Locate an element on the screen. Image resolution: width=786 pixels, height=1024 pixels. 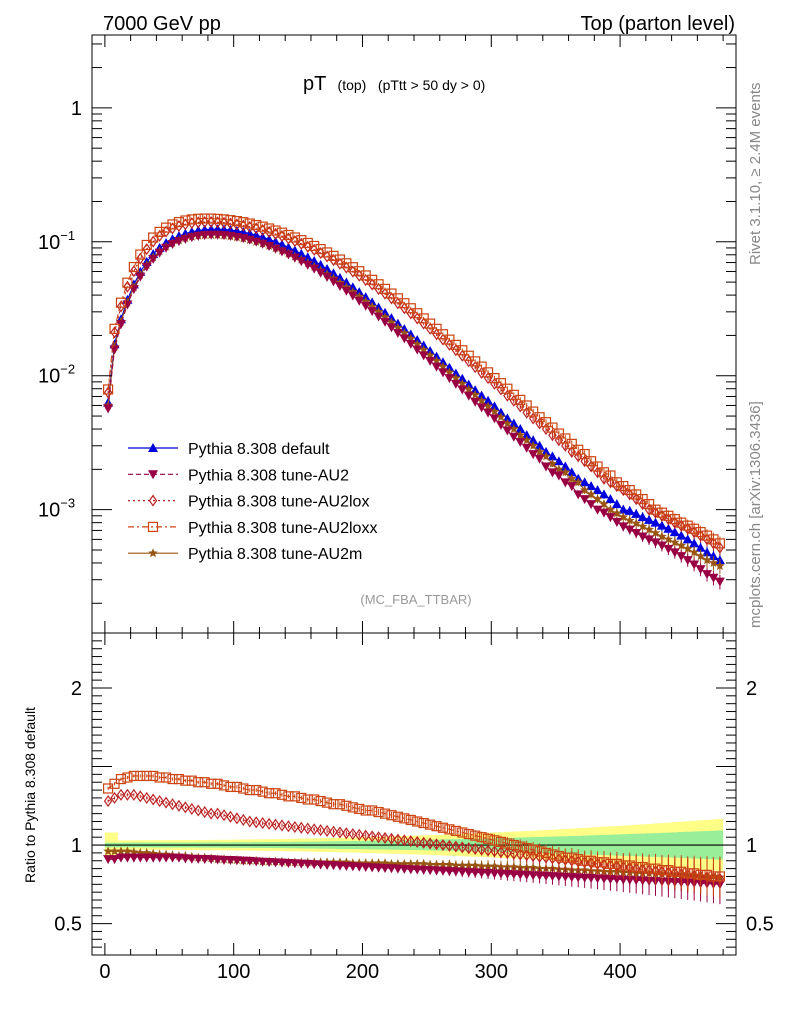
ratio-series-au2loxx is located at coordinates (414, 833).